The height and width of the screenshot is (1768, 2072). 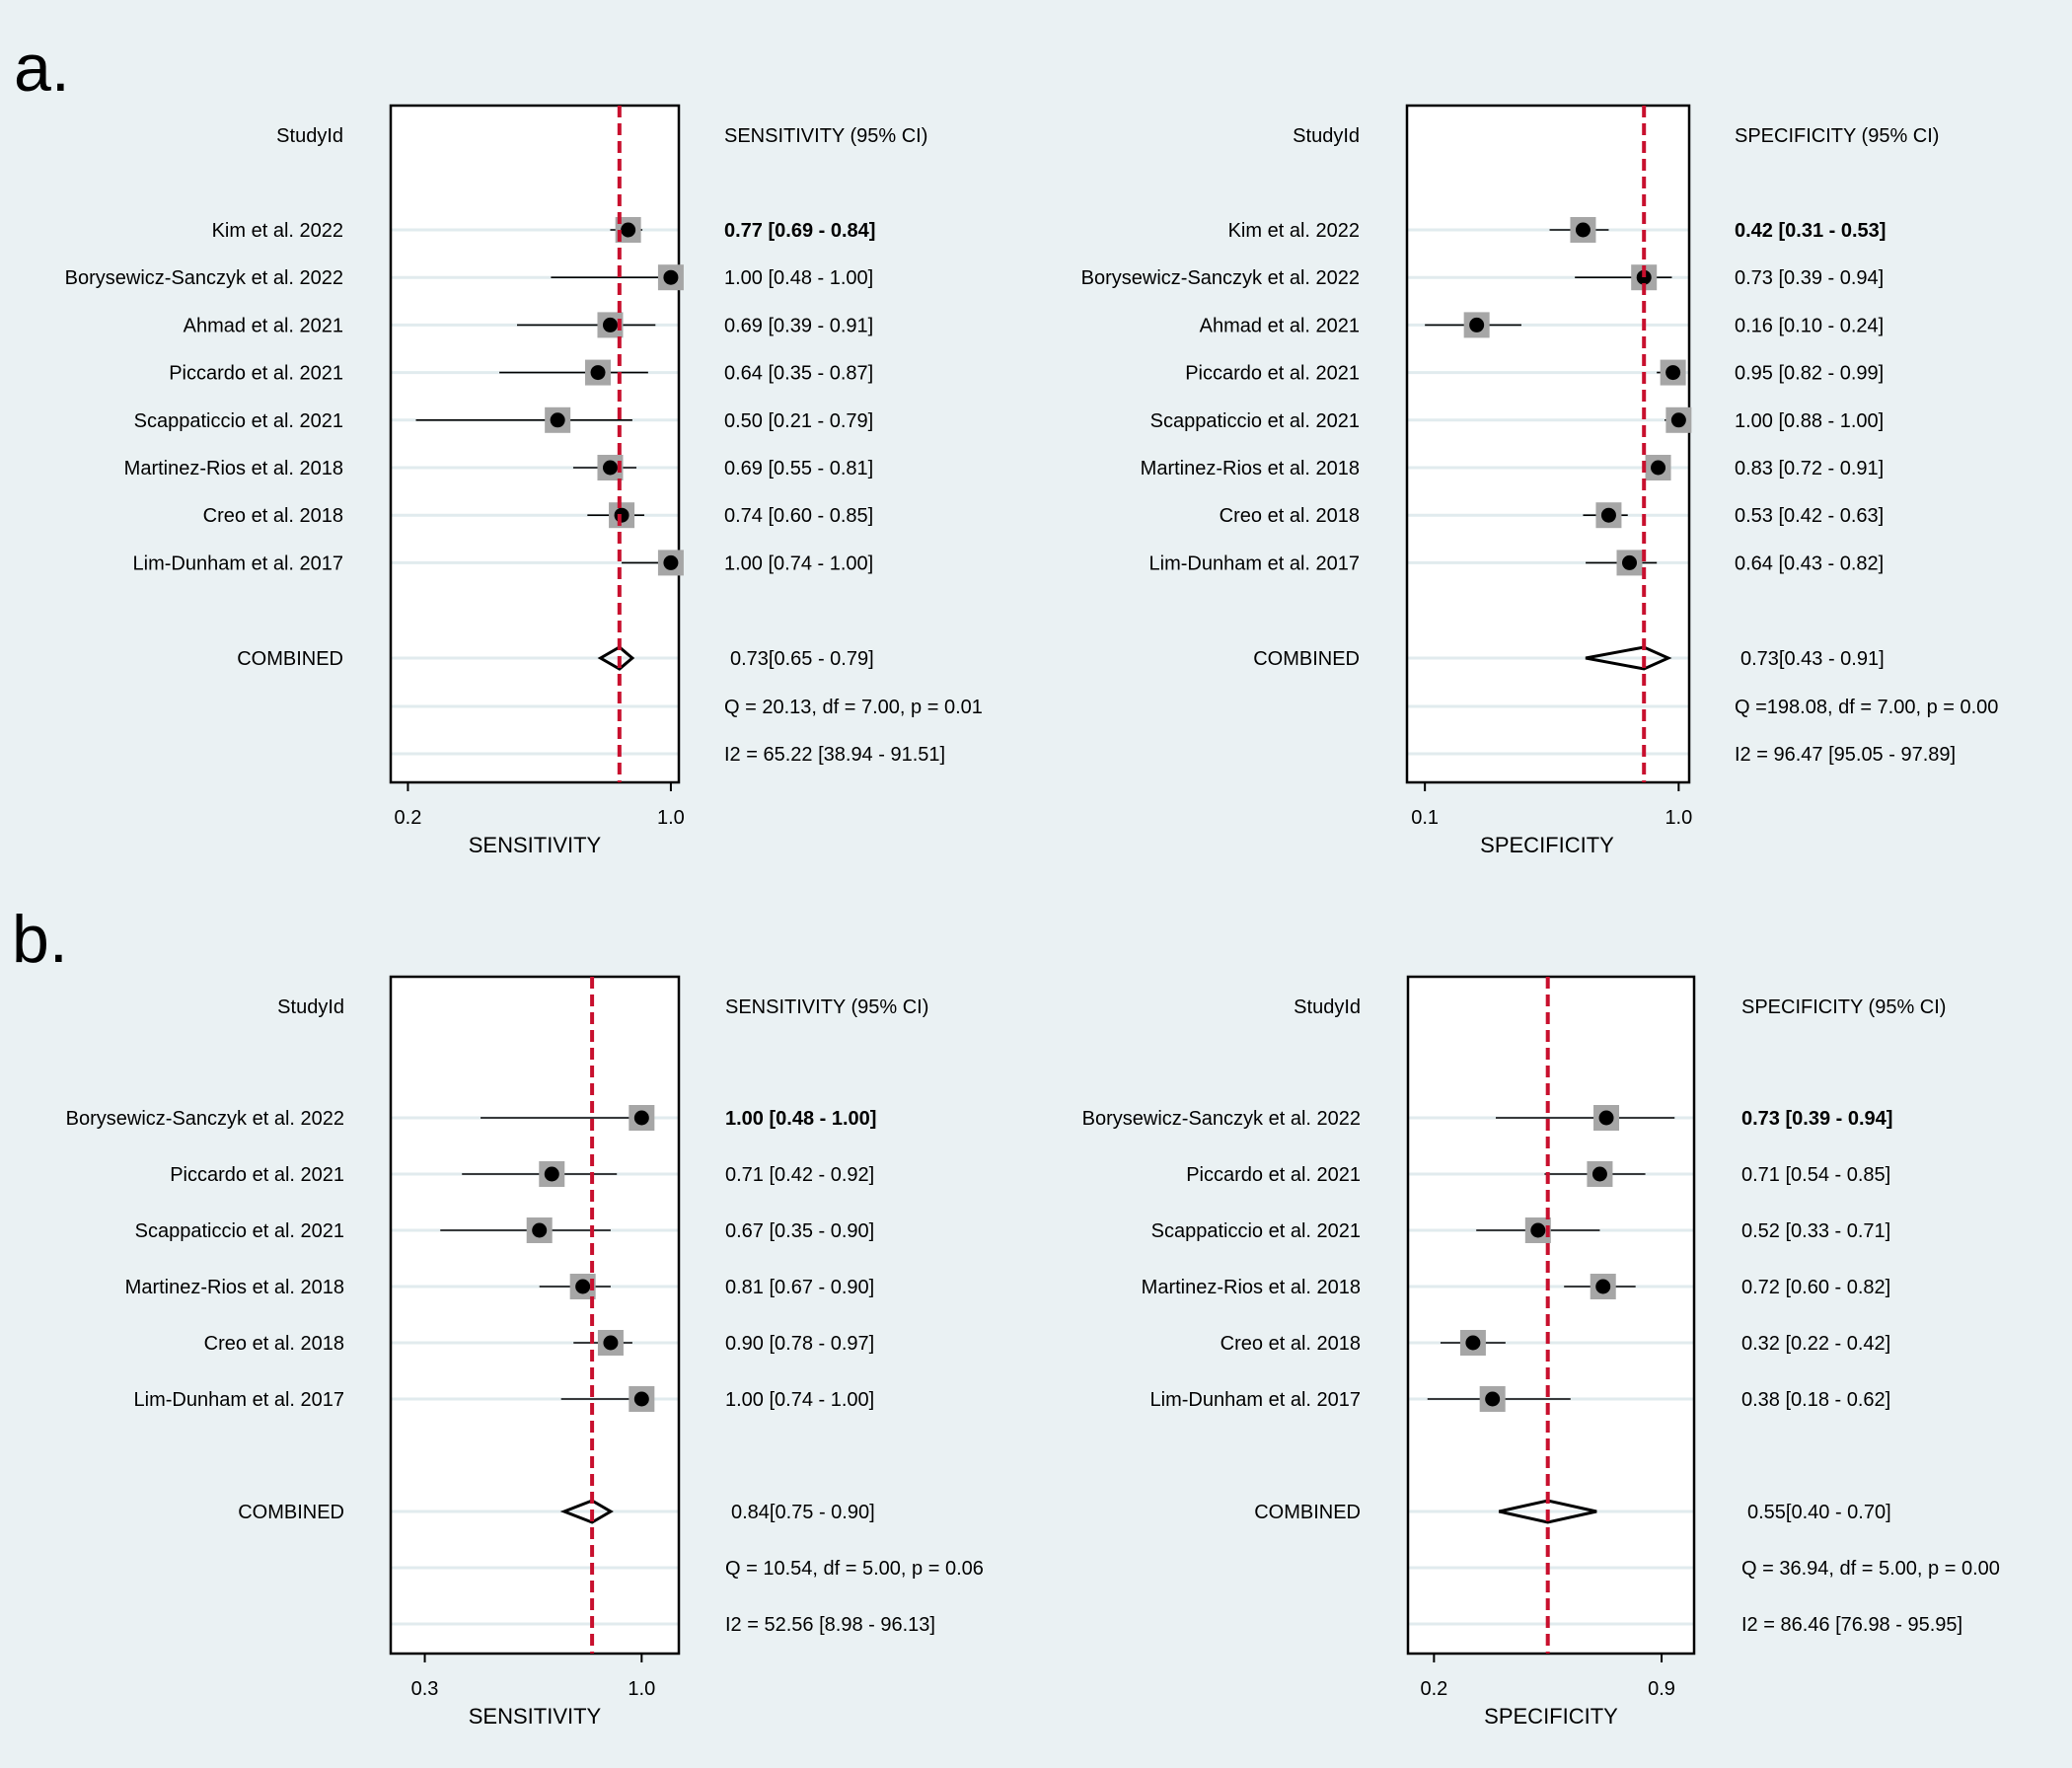 I want to click on heterogeneity-q: Q = 36.94, df = 5.00, p = 0.00, so click(x=1870, y=1569).